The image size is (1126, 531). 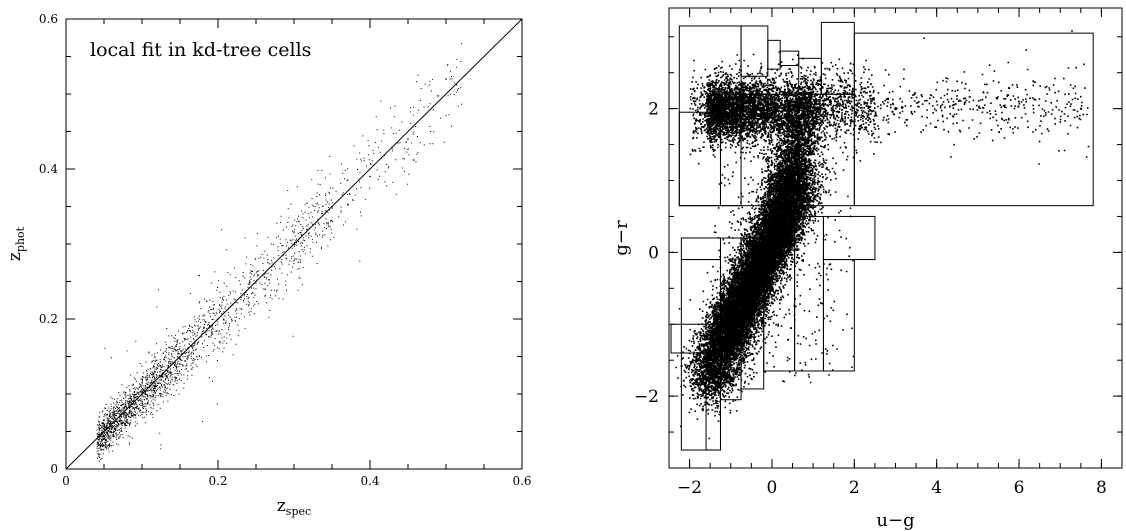 What do you see at coordinates (281, 506) in the screenshot?
I see `x-axis-label-main: z` at bounding box center [281, 506].